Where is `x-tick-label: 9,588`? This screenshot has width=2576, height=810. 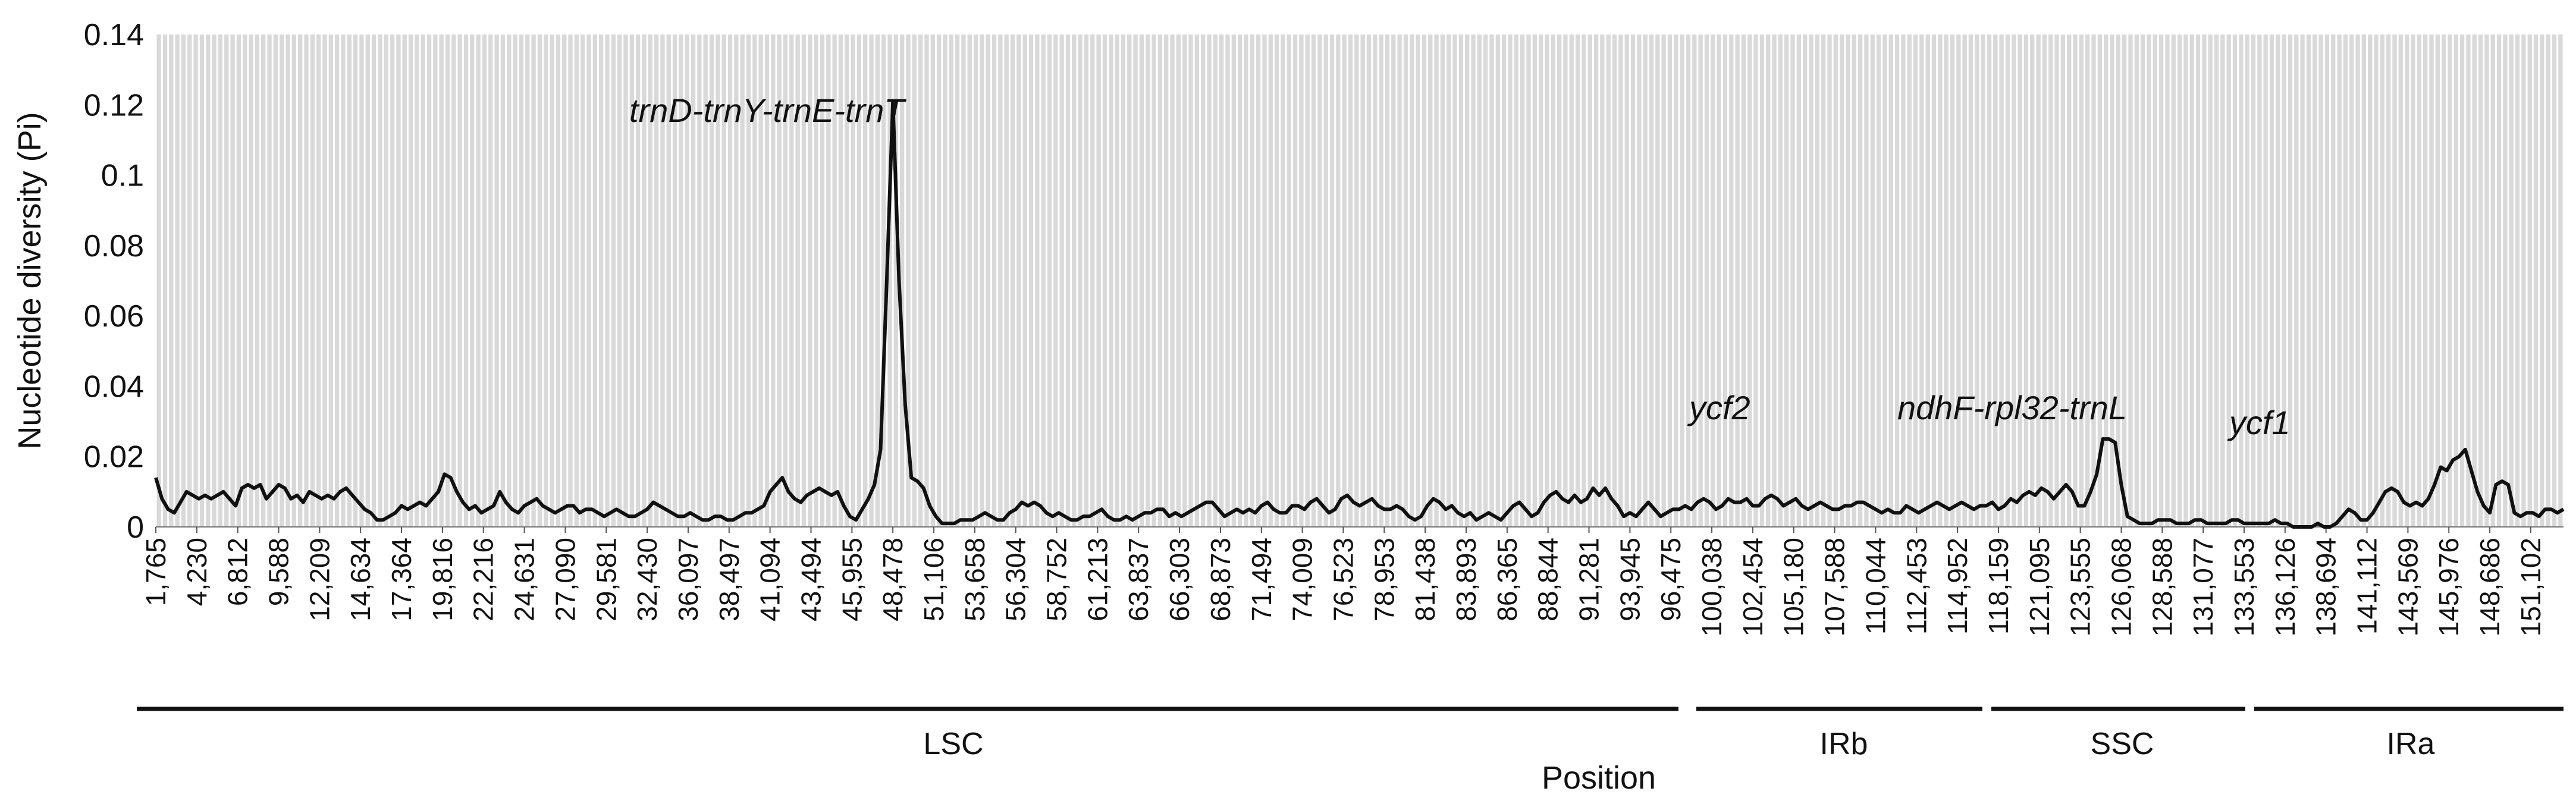
x-tick-label: 9,588 is located at coordinates (278, 572).